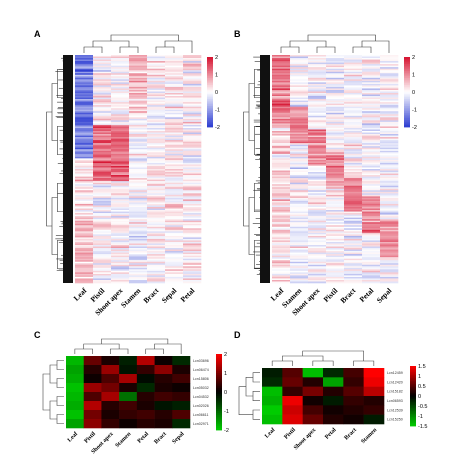  What do you see at coordinates (265, 169) in the screenshot?
I see `row-dendrogram-mass` at bounding box center [265, 169].